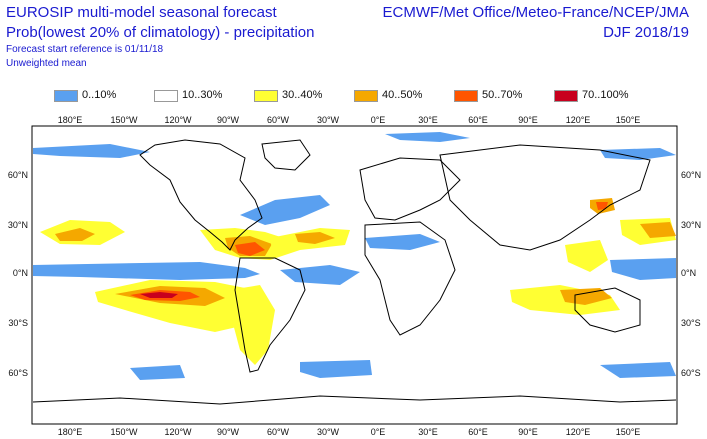 This screenshot has width=707, height=439. I want to click on left-latitude-axis: 60°N 30°N 0°N 30°S 60°S, so click(18, 274).